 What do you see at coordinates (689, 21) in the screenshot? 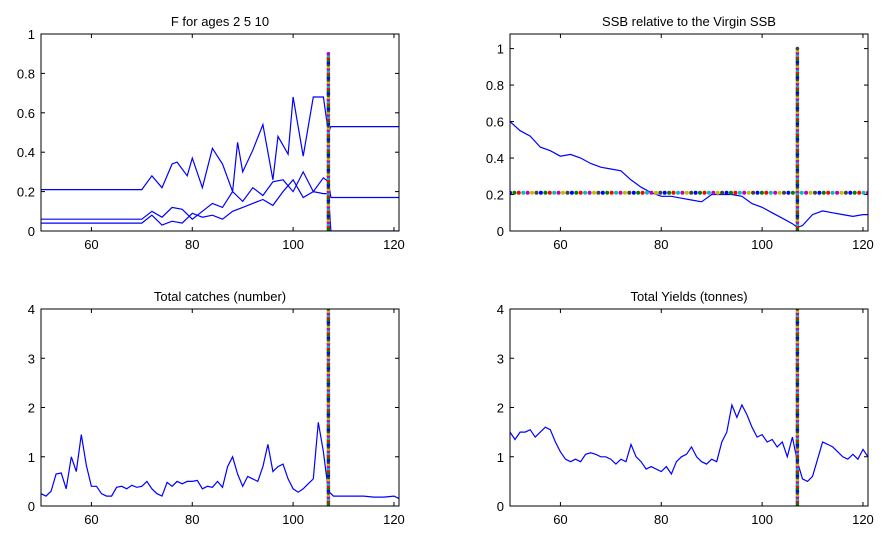
I see `chart-title: SSB relative to the Virgin SSB` at bounding box center [689, 21].